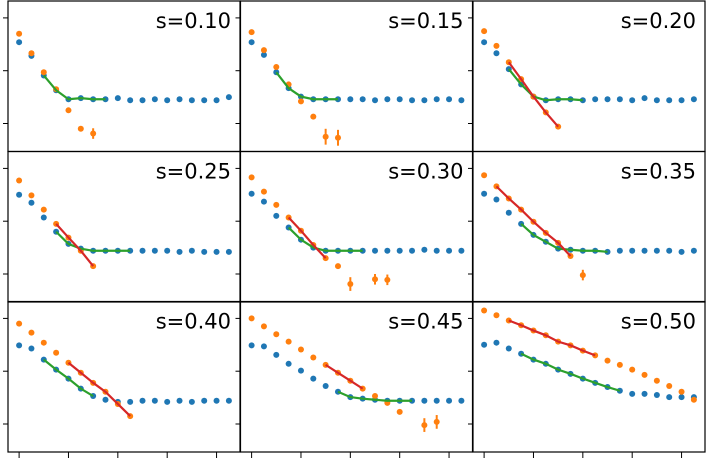 This screenshot has width=706, height=461. Describe the element at coordinates (587, 226) in the screenshot. I see `panel: s=0.35` at that location.